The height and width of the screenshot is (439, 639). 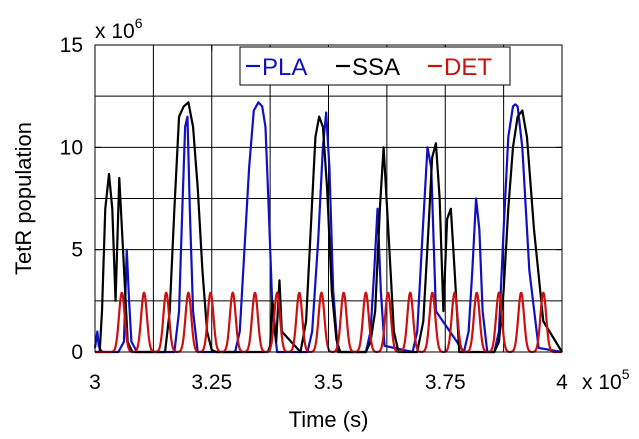 What do you see at coordinates (626, 374) in the screenshot?
I see `x-multiplier-exponent: 5` at bounding box center [626, 374].